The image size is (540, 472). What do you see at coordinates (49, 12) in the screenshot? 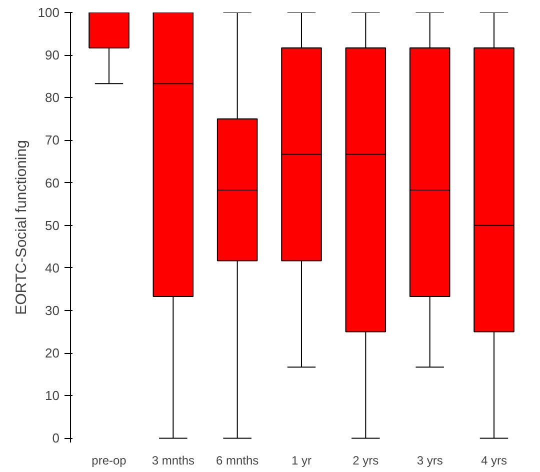
I see `y-tick-label: 100` at bounding box center [49, 12].